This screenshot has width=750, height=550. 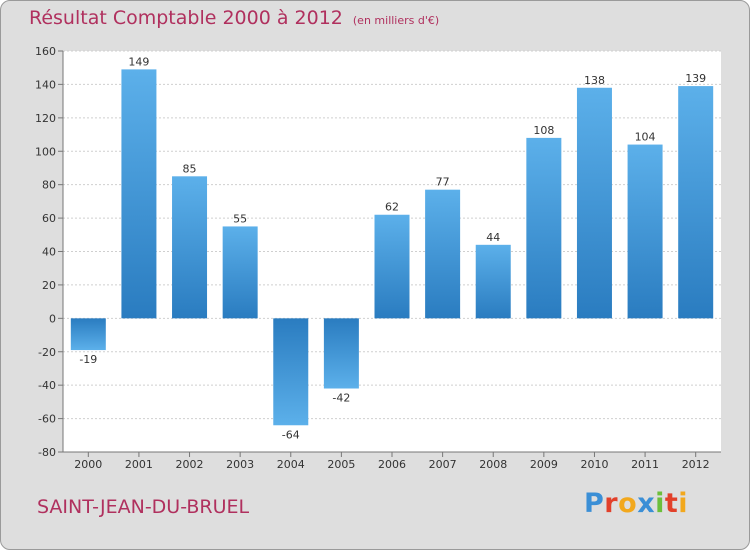 What do you see at coordinates (138, 61) in the screenshot?
I see `data-label-2001: 149` at bounding box center [138, 61].